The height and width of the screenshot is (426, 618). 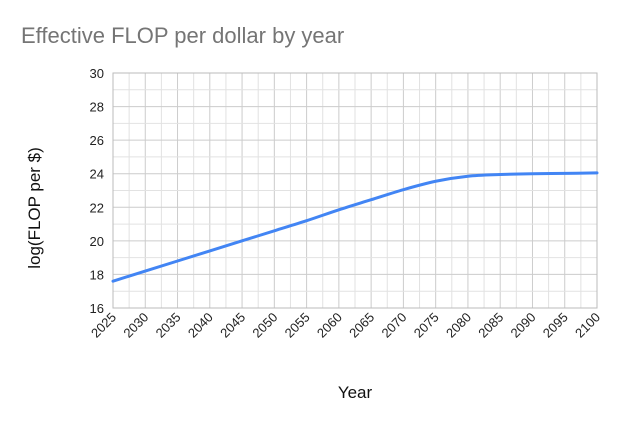 What do you see at coordinates (329, 325) in the screenshot?
I see `x-tick-label: 2060` at bounding box center [329, 325].